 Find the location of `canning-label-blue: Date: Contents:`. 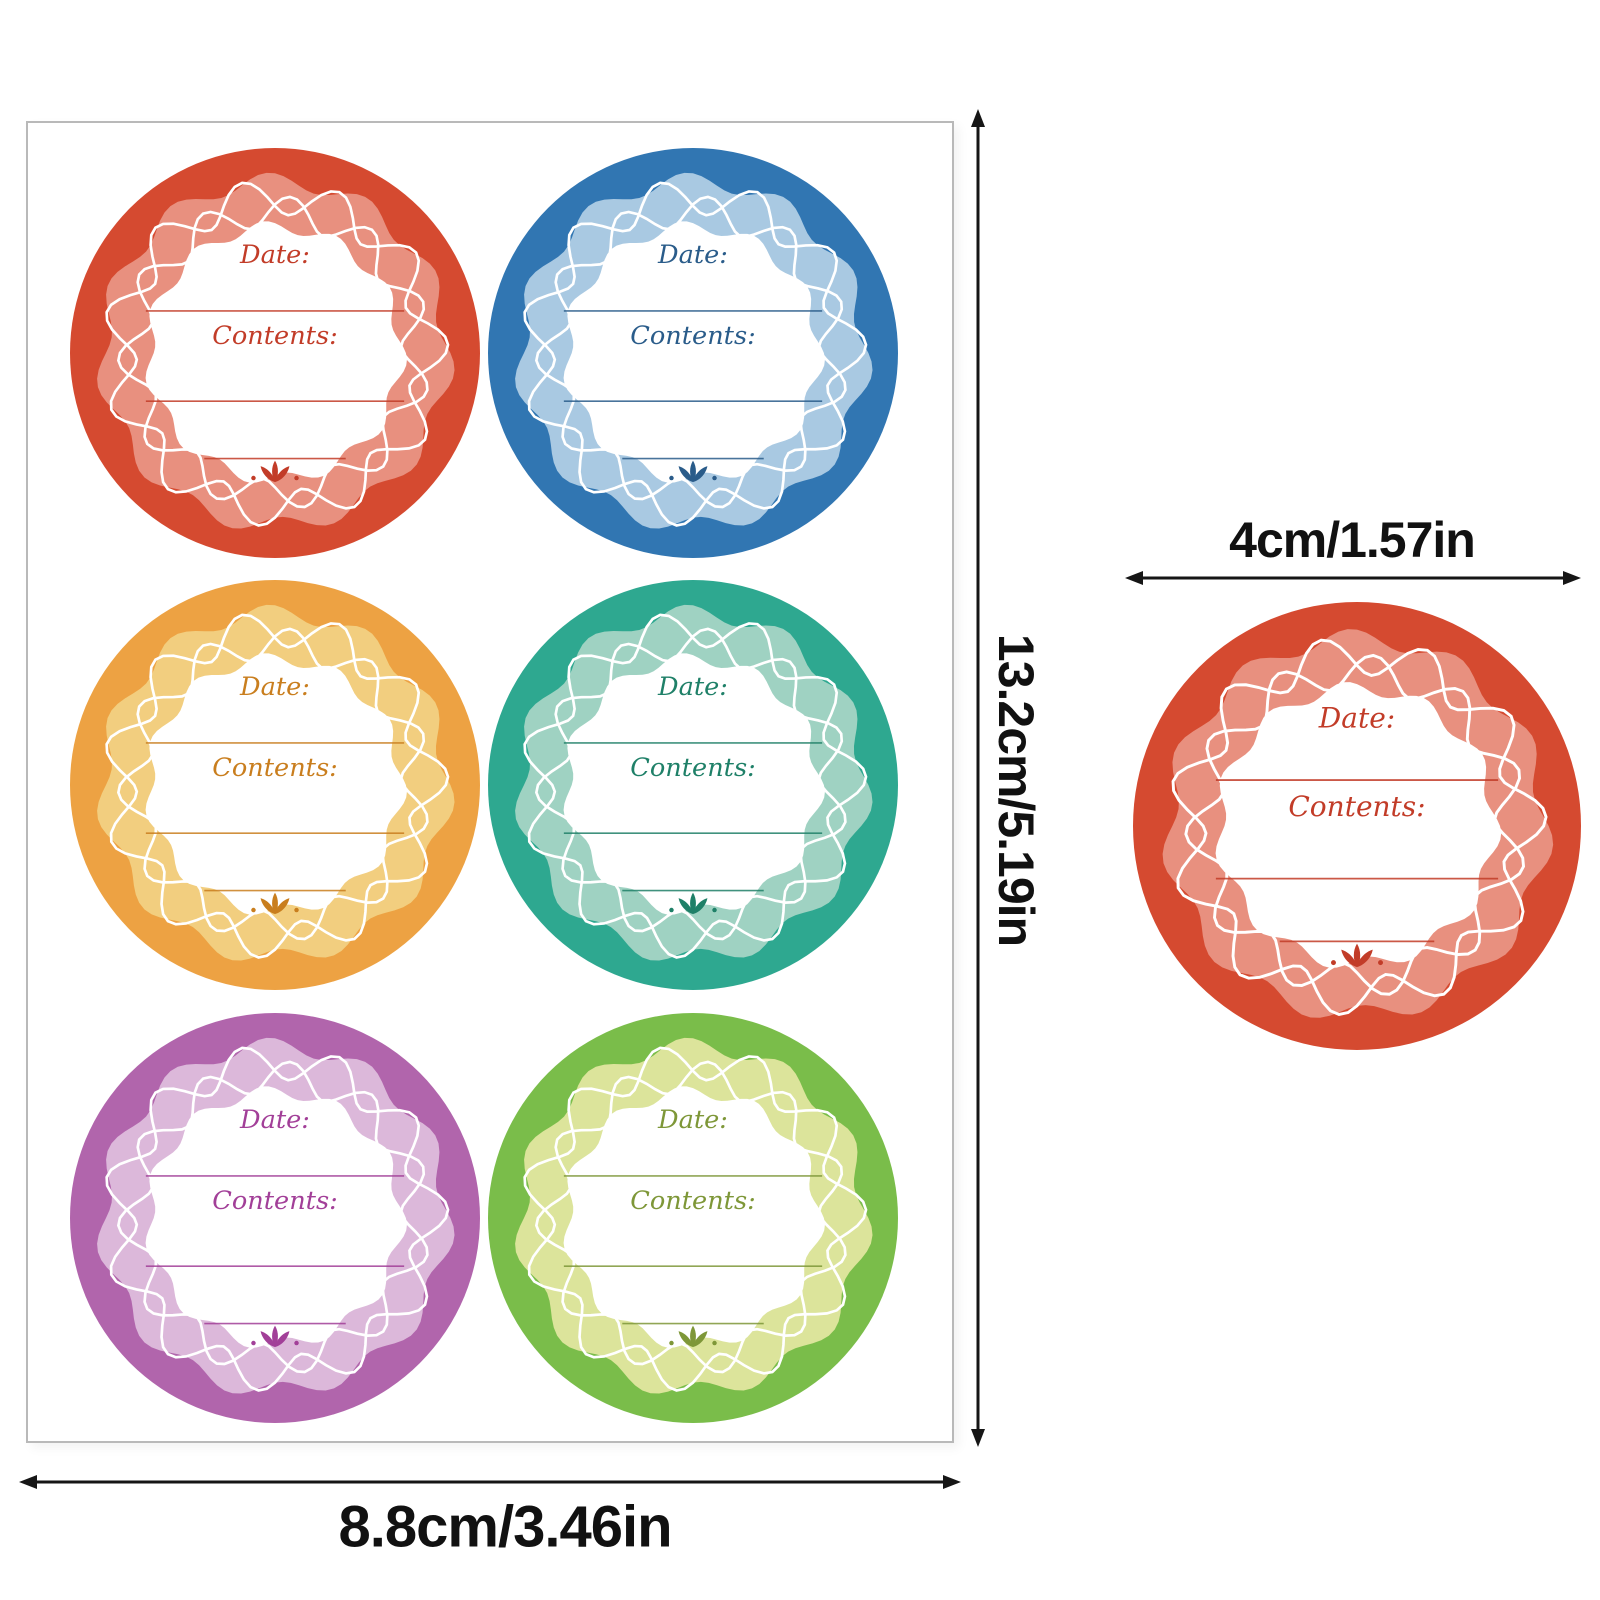

canning-label-blue: Date: Contents: is located at coordinates (693, 353).